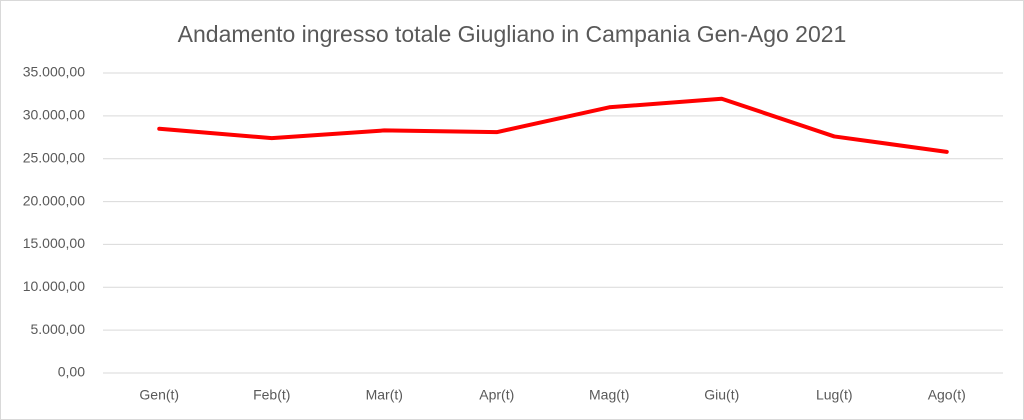 The height and width of the screenshot is (420, 1024). What do you see at coordinates (947, 395) in the screenshot?
I see `x-tick-label: Ago(t)` at bounding box center [947, 395].